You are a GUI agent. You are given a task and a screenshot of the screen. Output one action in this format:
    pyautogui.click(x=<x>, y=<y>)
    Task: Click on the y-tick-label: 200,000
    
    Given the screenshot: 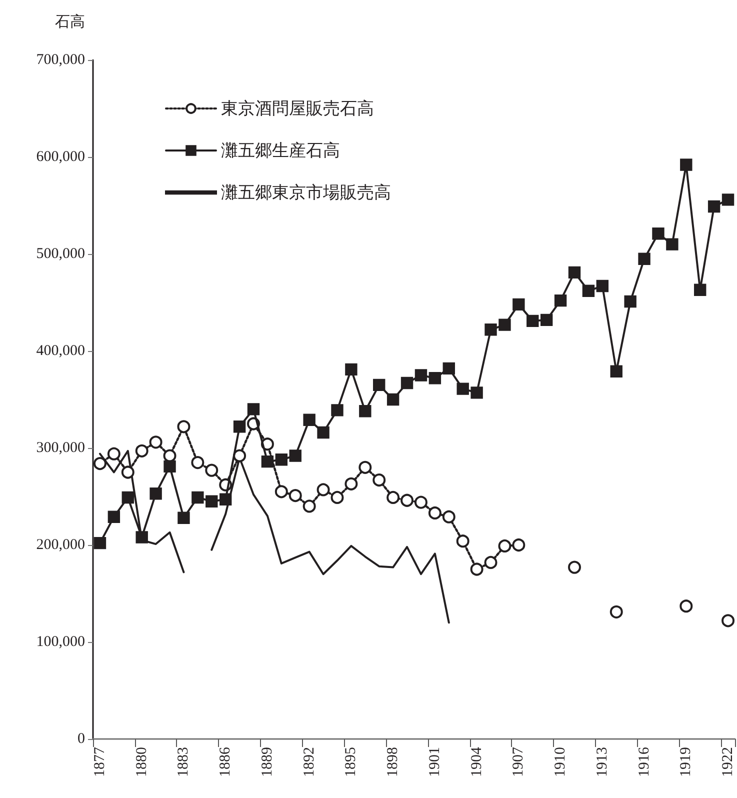 What is the action you would take?
    pyautogui.click(x=60, y=545)
    